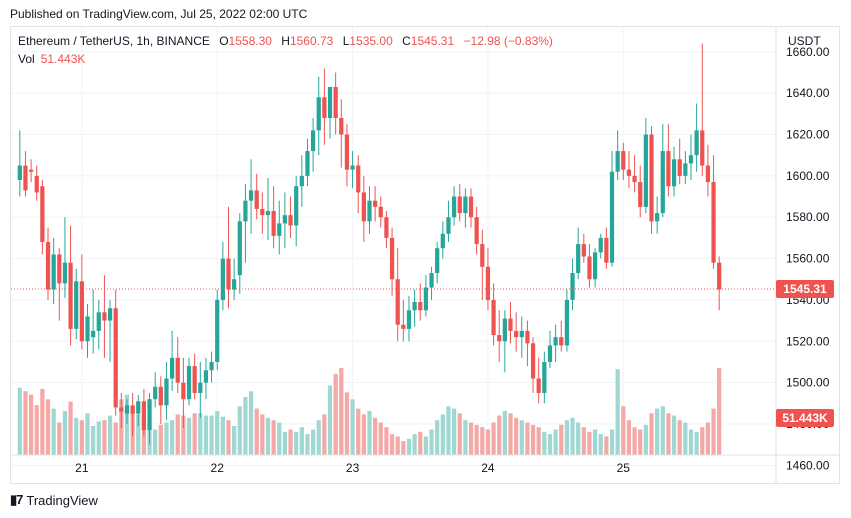 The height and width of the screenshot is (518, 851). What do you see at coordinates (250, 41) in the screenshot?
I see `open-value: 1558.30` at bounding box center [250, 41].